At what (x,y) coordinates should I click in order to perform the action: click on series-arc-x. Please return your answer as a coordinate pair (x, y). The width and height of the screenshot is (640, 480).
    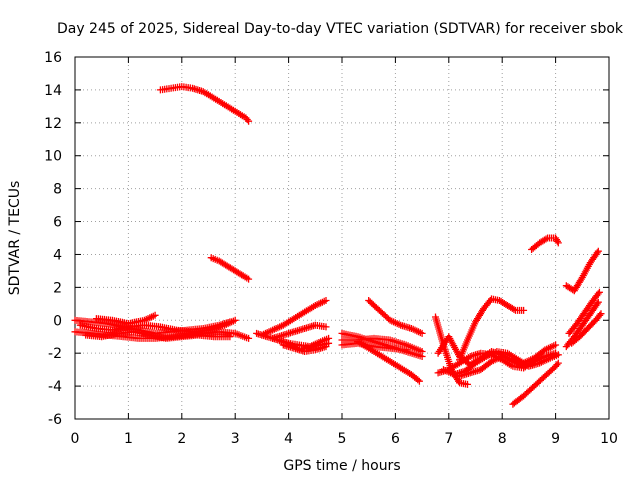
    Looking at the image, I should click on (582, 271).